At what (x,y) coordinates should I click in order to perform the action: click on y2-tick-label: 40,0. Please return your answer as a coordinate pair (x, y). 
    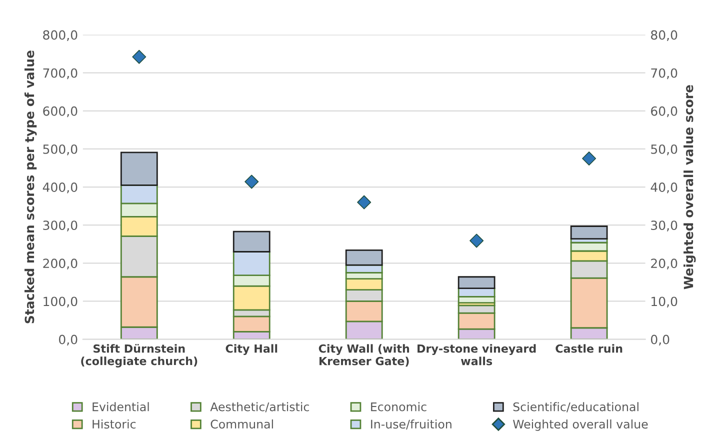
    Looking at the image, I should click on (664, 188).